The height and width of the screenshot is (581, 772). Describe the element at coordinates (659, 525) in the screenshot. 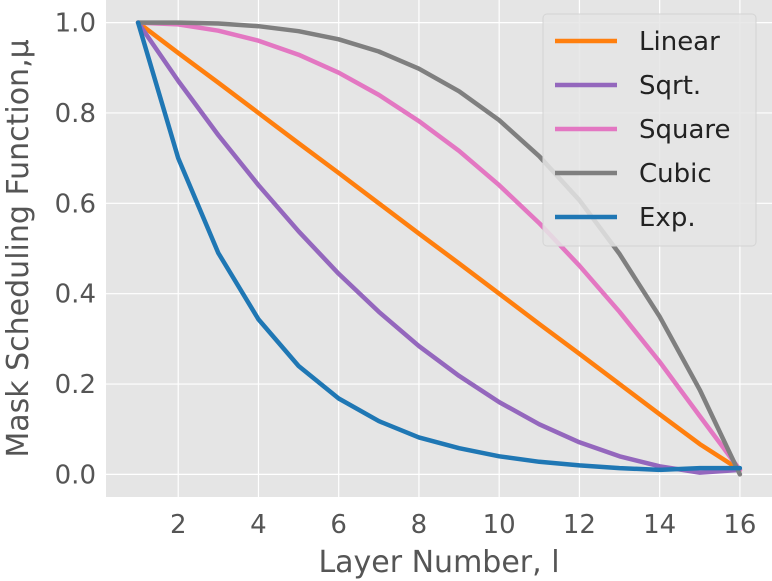

I see `x-tick-label: 14` at that location.